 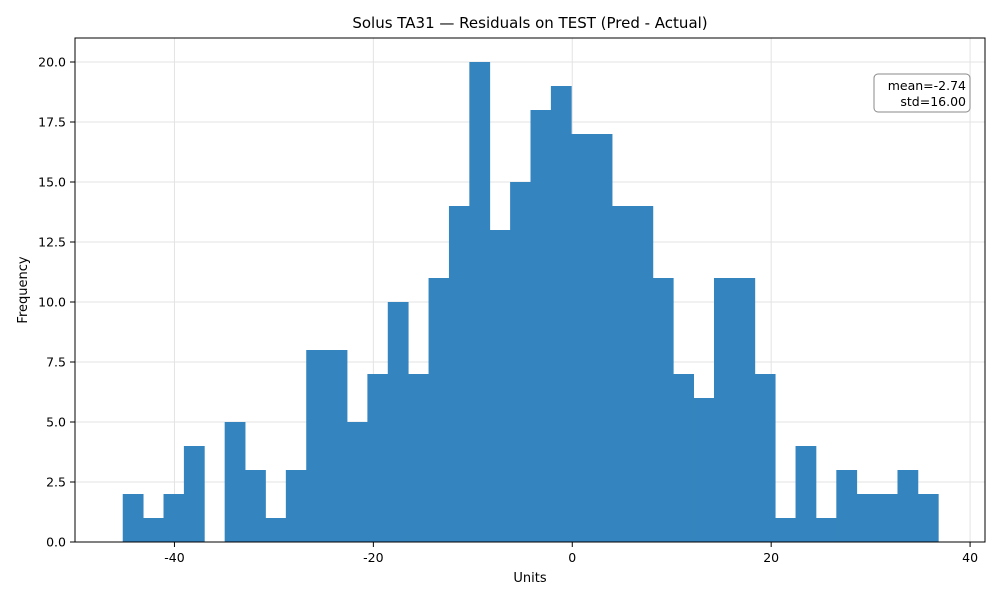 I want to click on x-tick-label: -40, so click(x=174, y=557).